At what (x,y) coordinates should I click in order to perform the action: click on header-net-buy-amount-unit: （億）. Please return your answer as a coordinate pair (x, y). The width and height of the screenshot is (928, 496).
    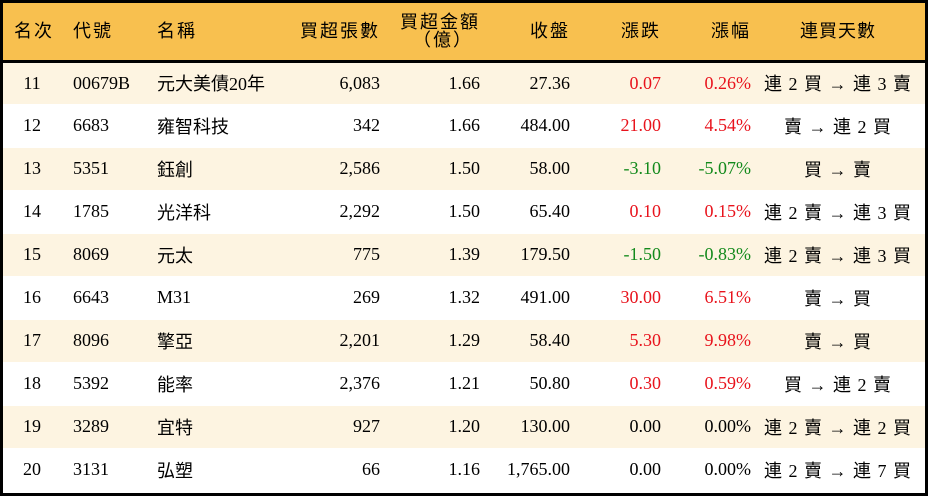
    Looking at the image, I should click on (443, 40).